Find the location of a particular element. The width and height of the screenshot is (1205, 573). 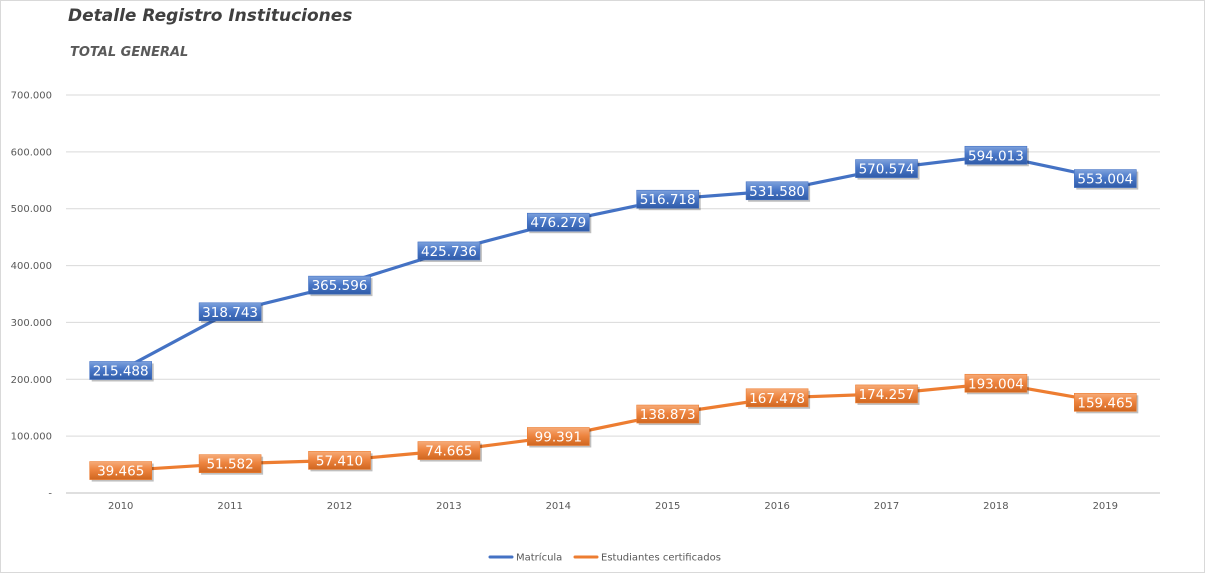

chart-subtitle: TOTAL GENERAL is located at coordinates (129, 52).